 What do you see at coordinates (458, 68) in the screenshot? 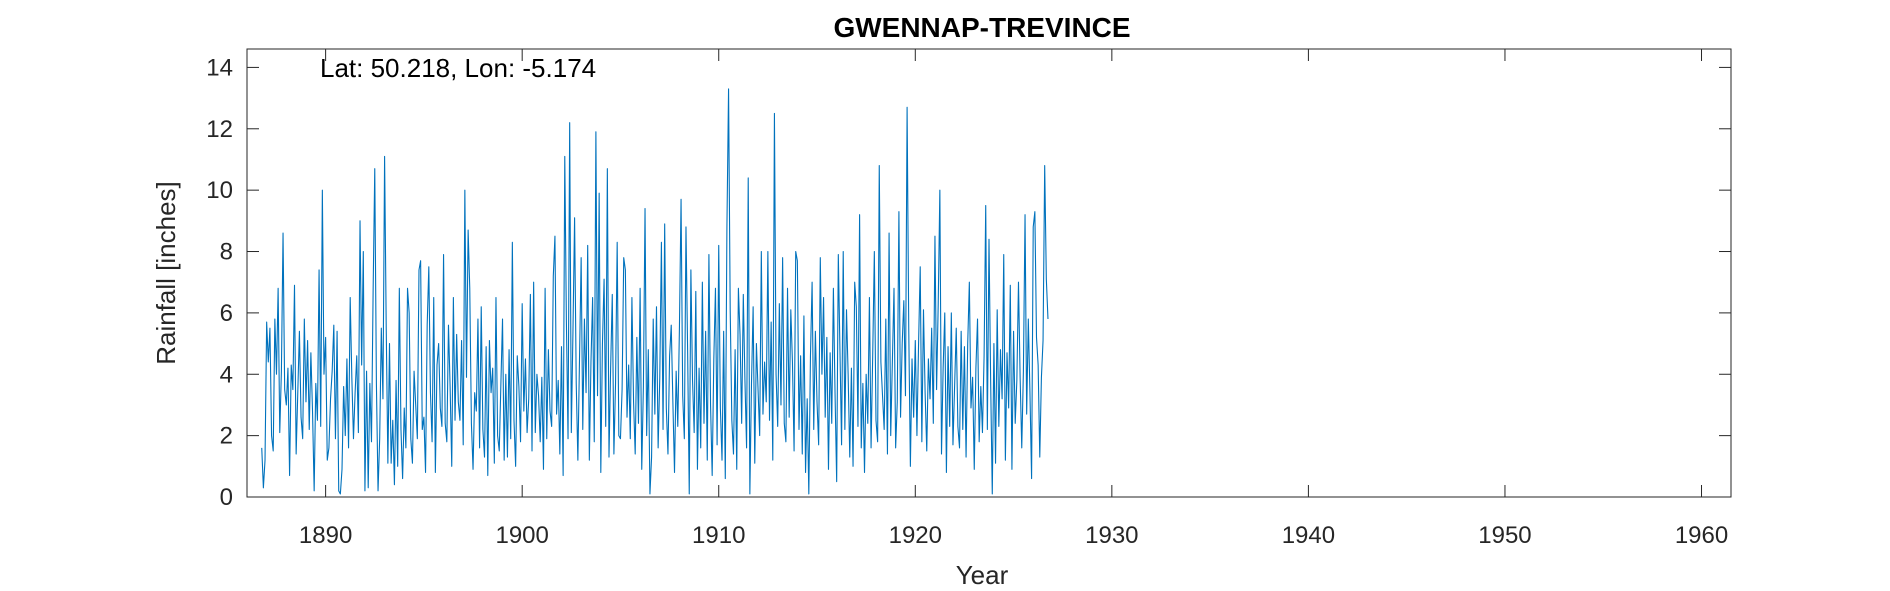
I see `location-annotation: Lat: 50.218, Lon: -5.174` at bounding box center [458, 68].